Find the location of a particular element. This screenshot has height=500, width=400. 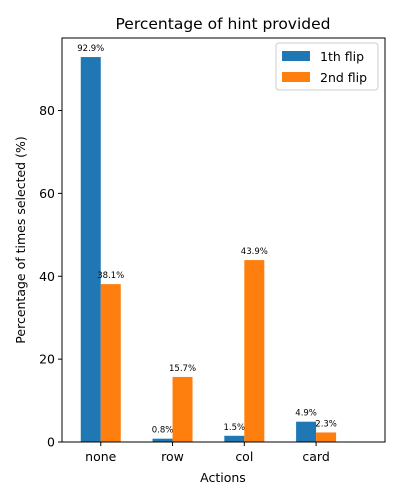

y-tick-label-20: 20 is located at coordinates (47, 359).